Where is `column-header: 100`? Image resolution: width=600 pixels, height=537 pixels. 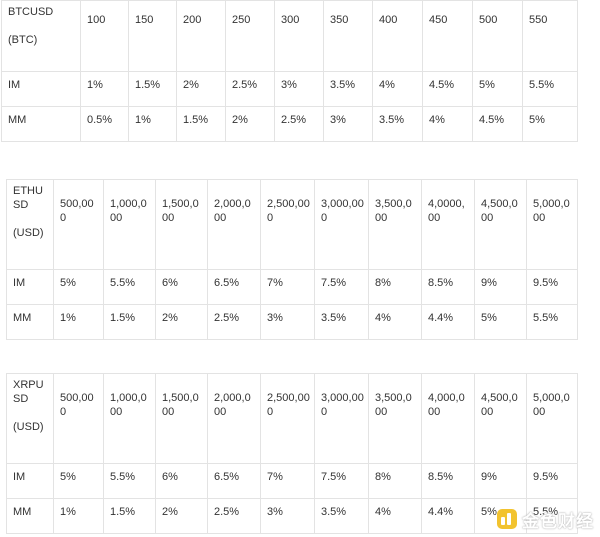 column-header: 100 is located at coordinates (104, 36).